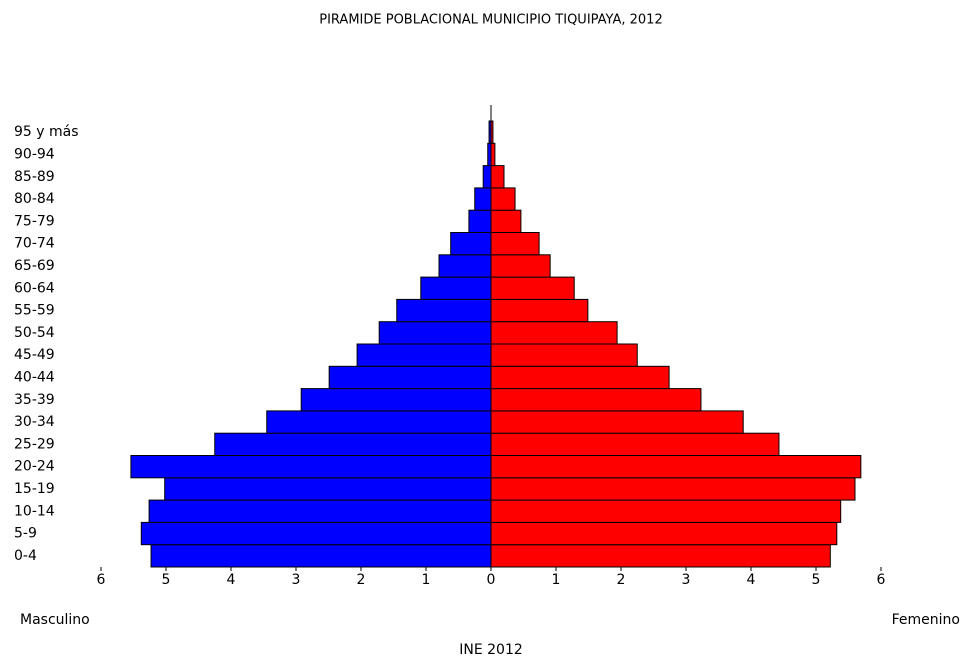 This screenshot has width=966, height=662. Describe the element at coordinates (34, 199) in the screenshot. I see `y-tick-label: 80-84` at that location.